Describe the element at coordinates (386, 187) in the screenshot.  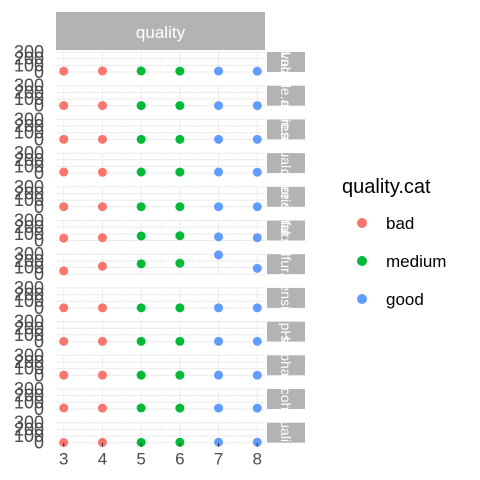
I see `legend-title: quality.cat` at that location.